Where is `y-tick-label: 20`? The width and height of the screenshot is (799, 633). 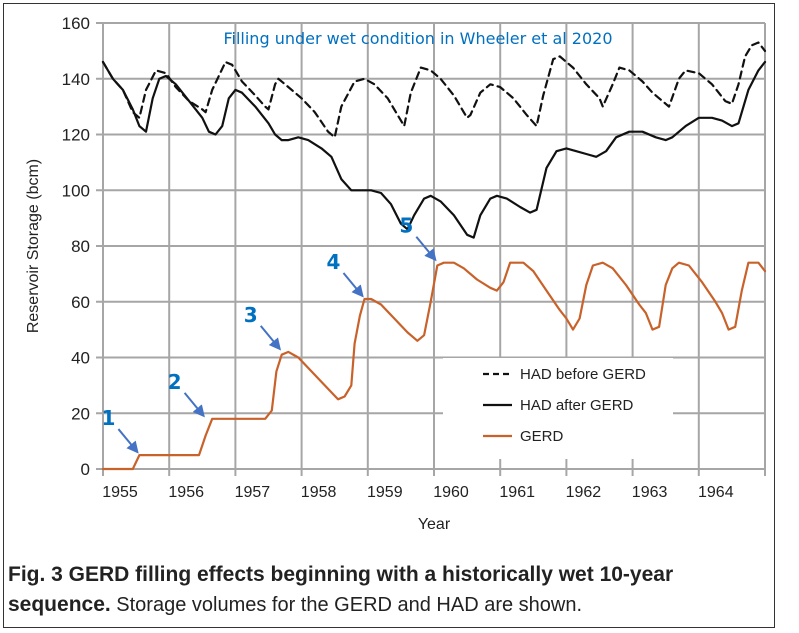
y-tick-label: 20 is located at coordinates (80, 413).